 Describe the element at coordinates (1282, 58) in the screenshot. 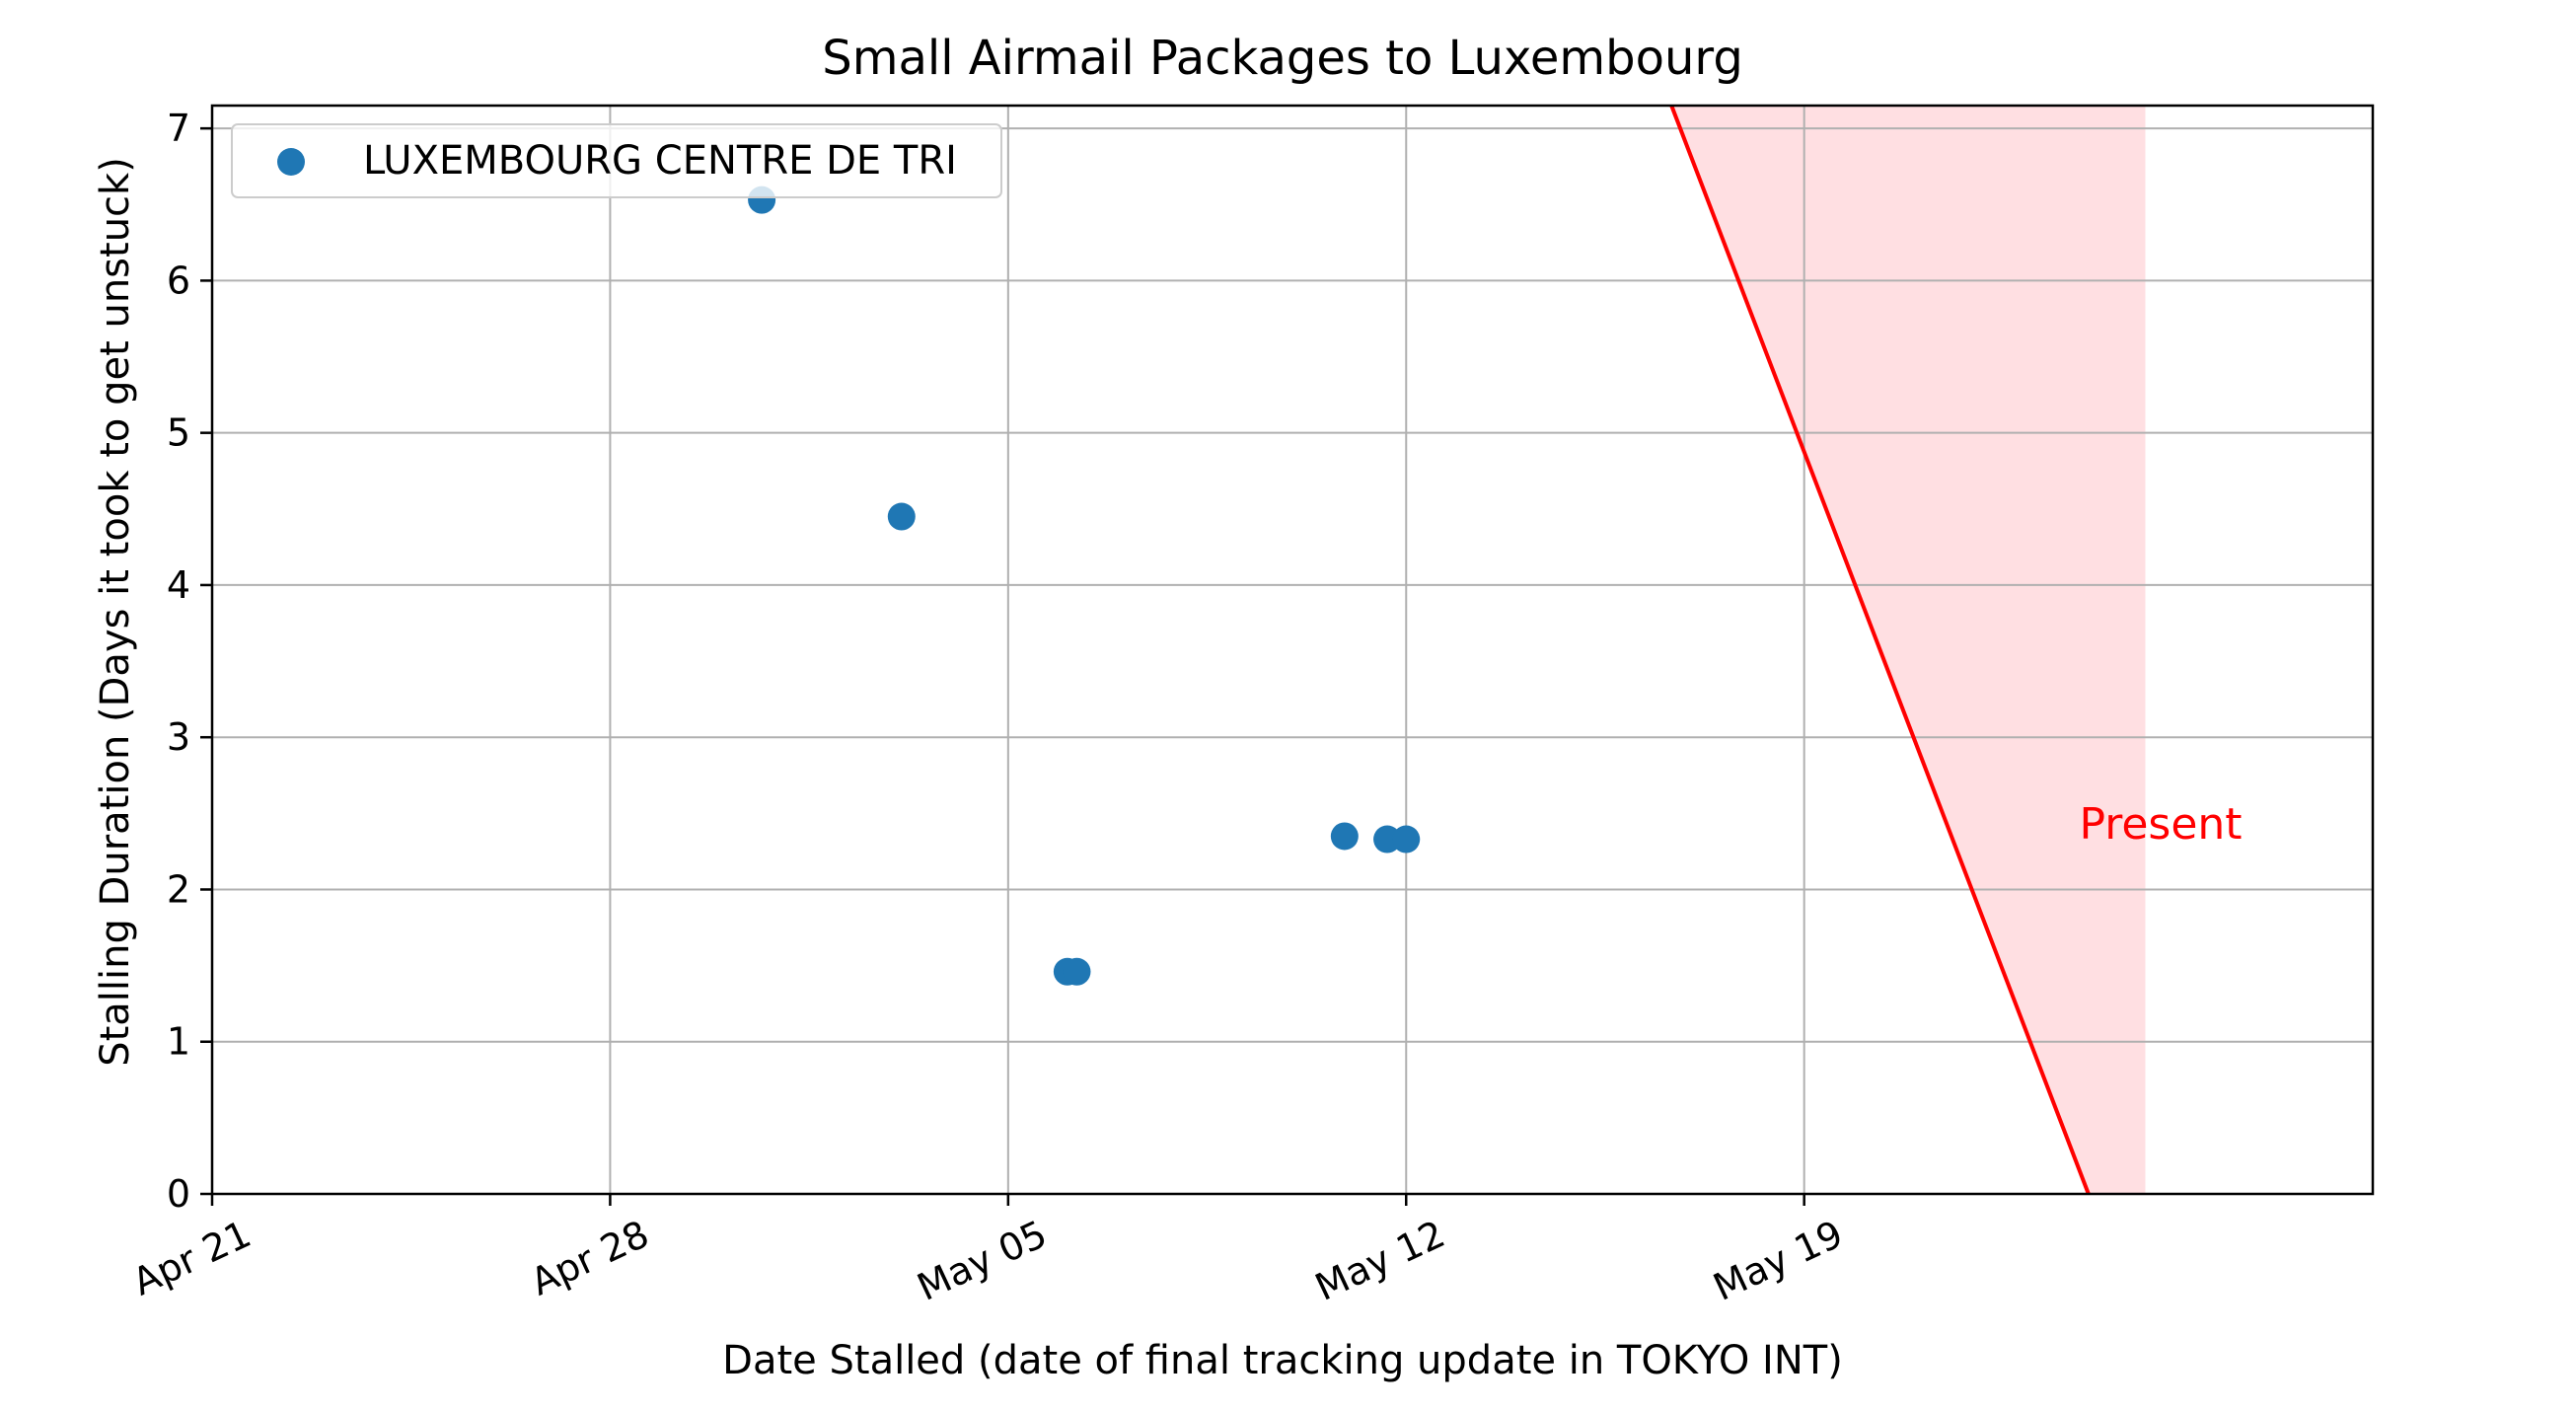

I see `chart-title: Small Airmail Packages to Luxembourg` at that location.